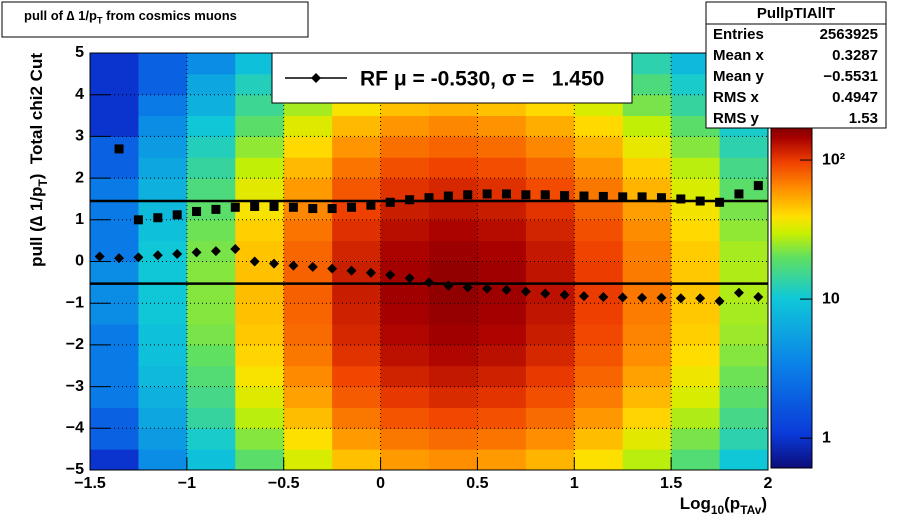 This screenshot has height=522, width=904. I want to click on xlabel-text: Log10(pTAv), so click(723, 505).